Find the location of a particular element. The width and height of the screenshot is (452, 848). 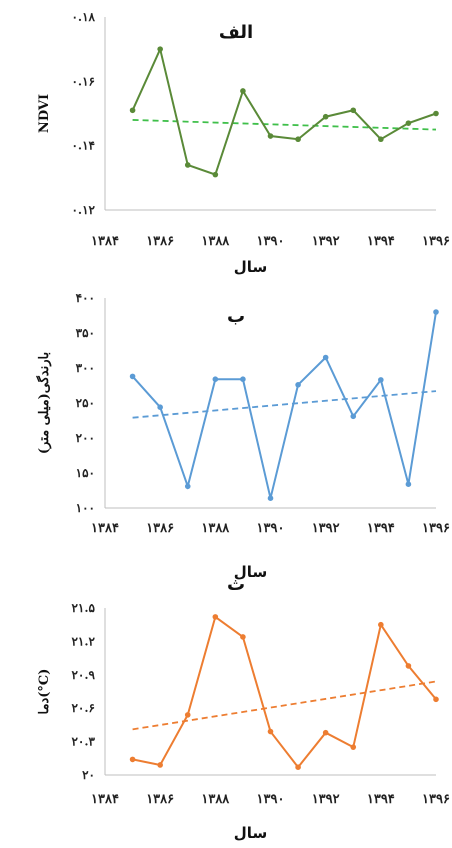

chart3-series-line is located at coordinates (284, 692).